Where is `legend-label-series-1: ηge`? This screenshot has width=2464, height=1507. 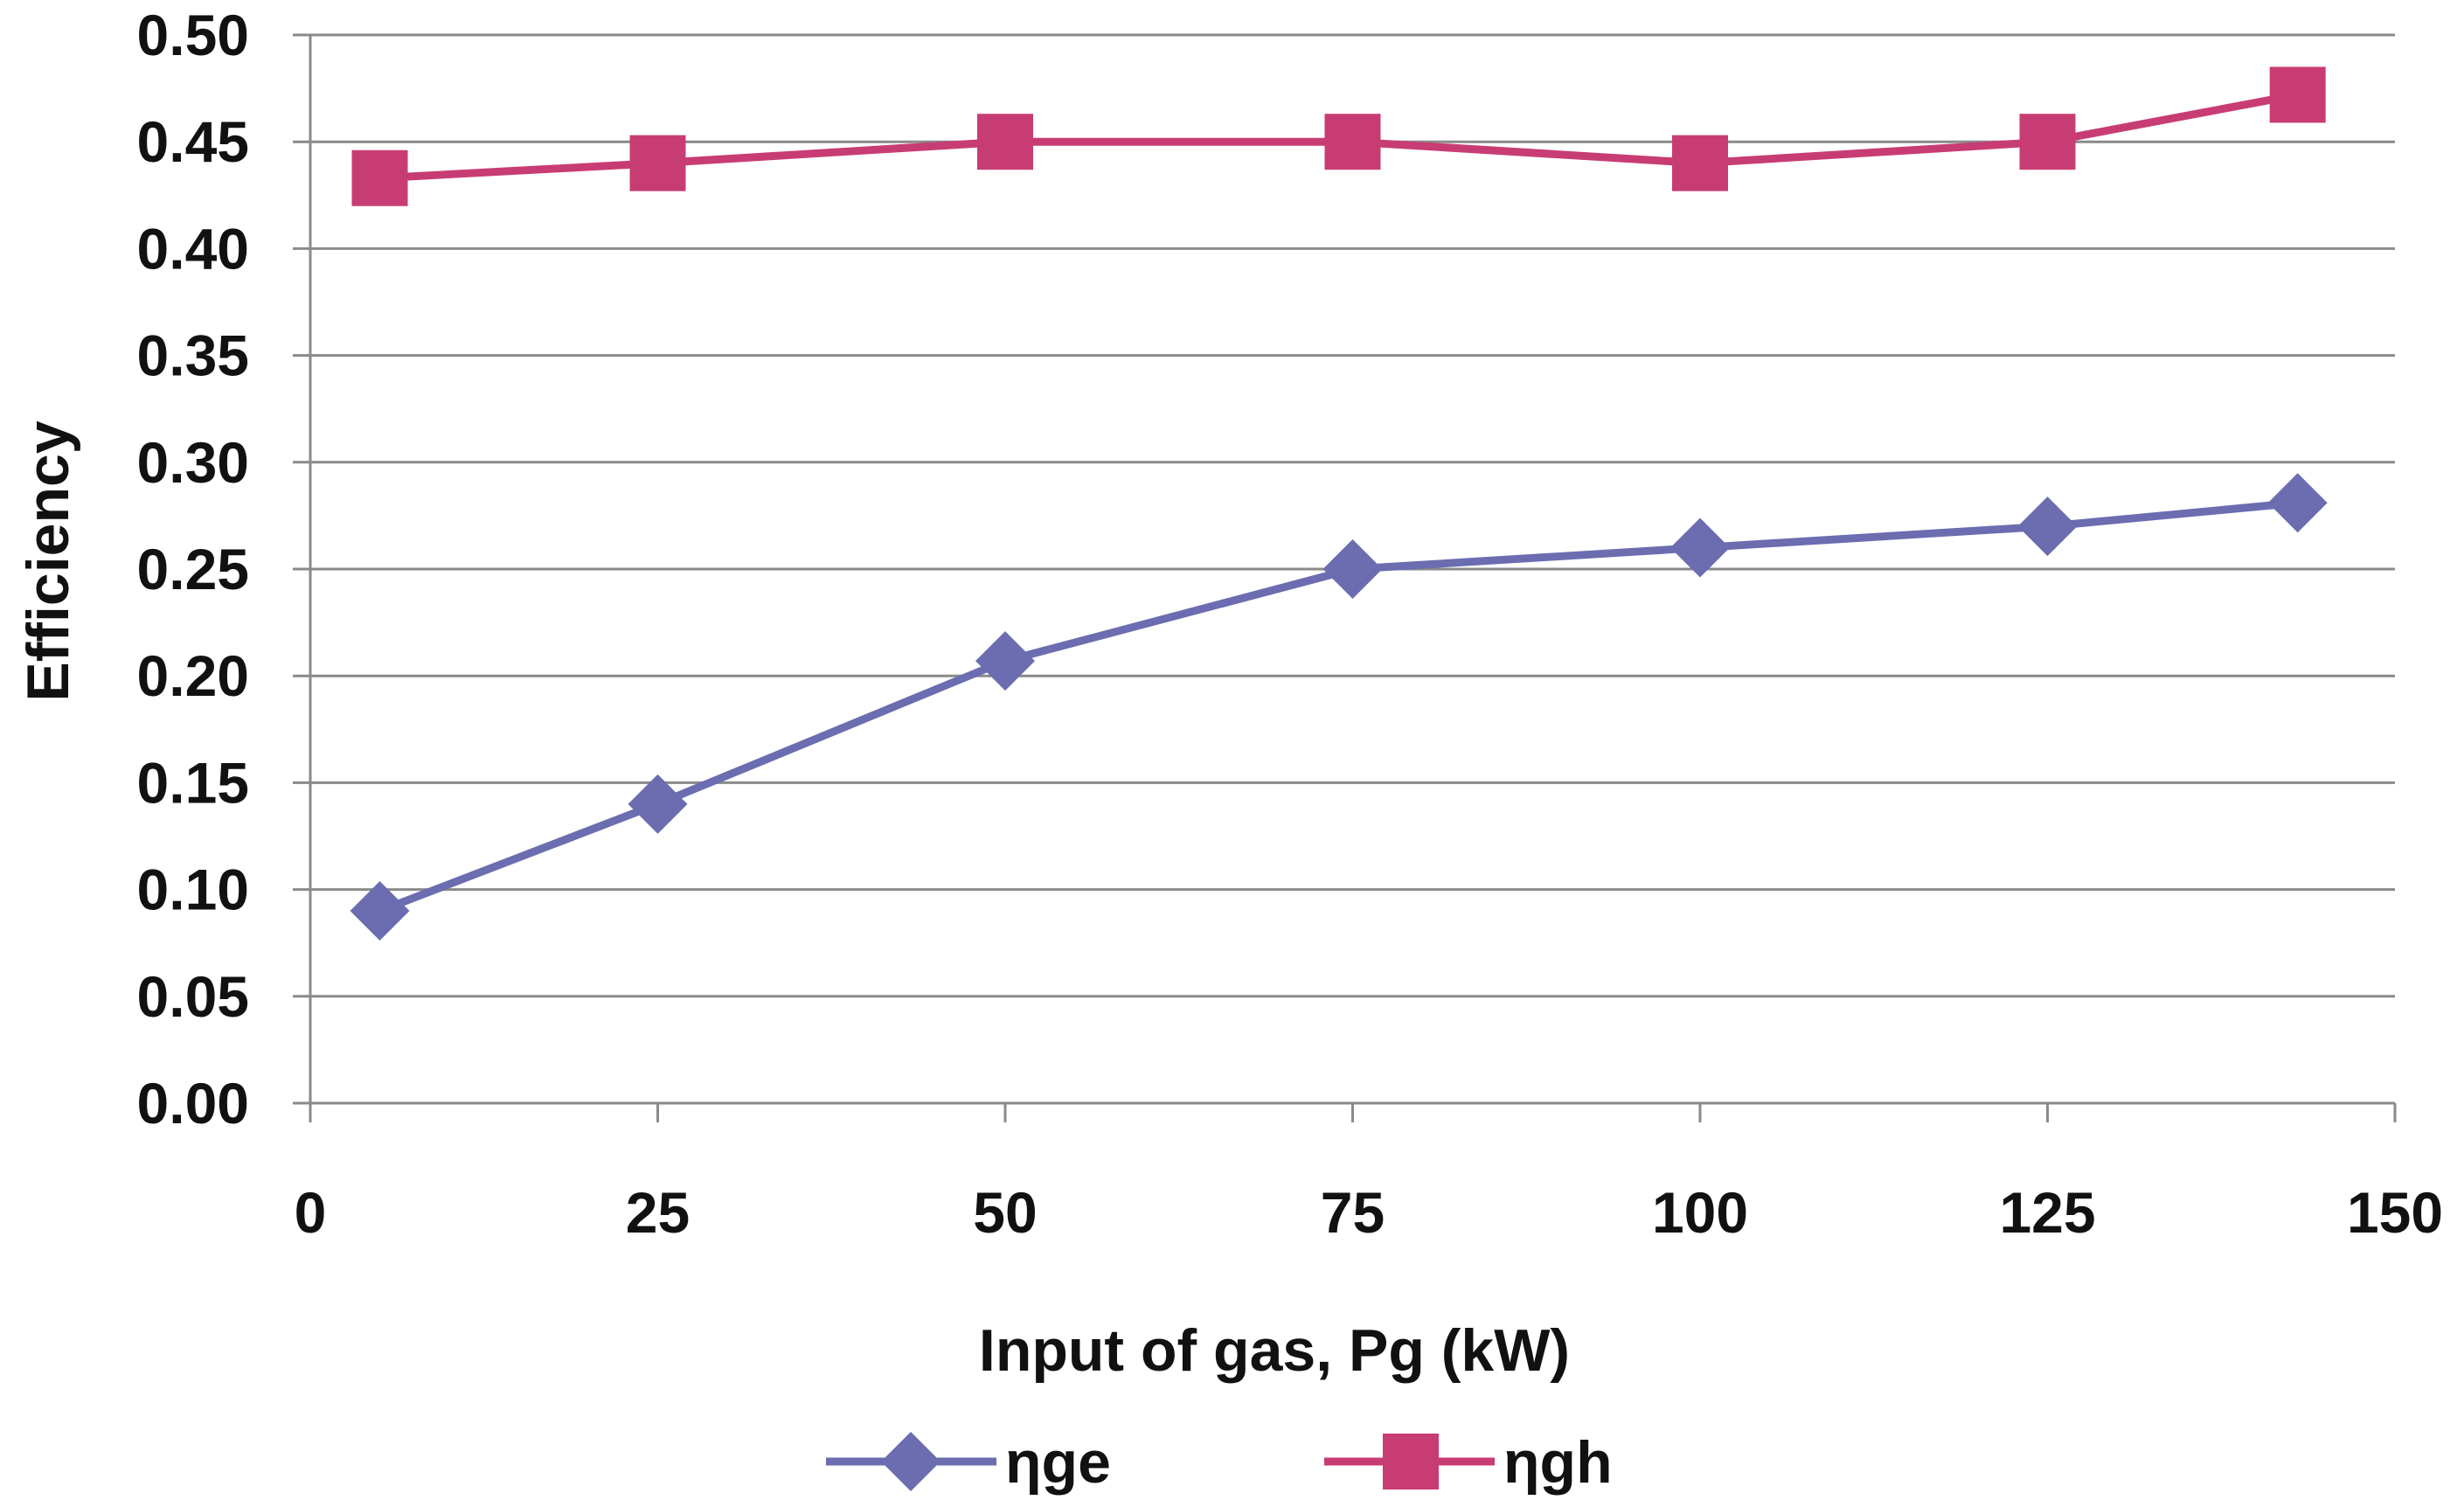 legend-label-series-1: ηge is located at coordinates (1058, 1462).